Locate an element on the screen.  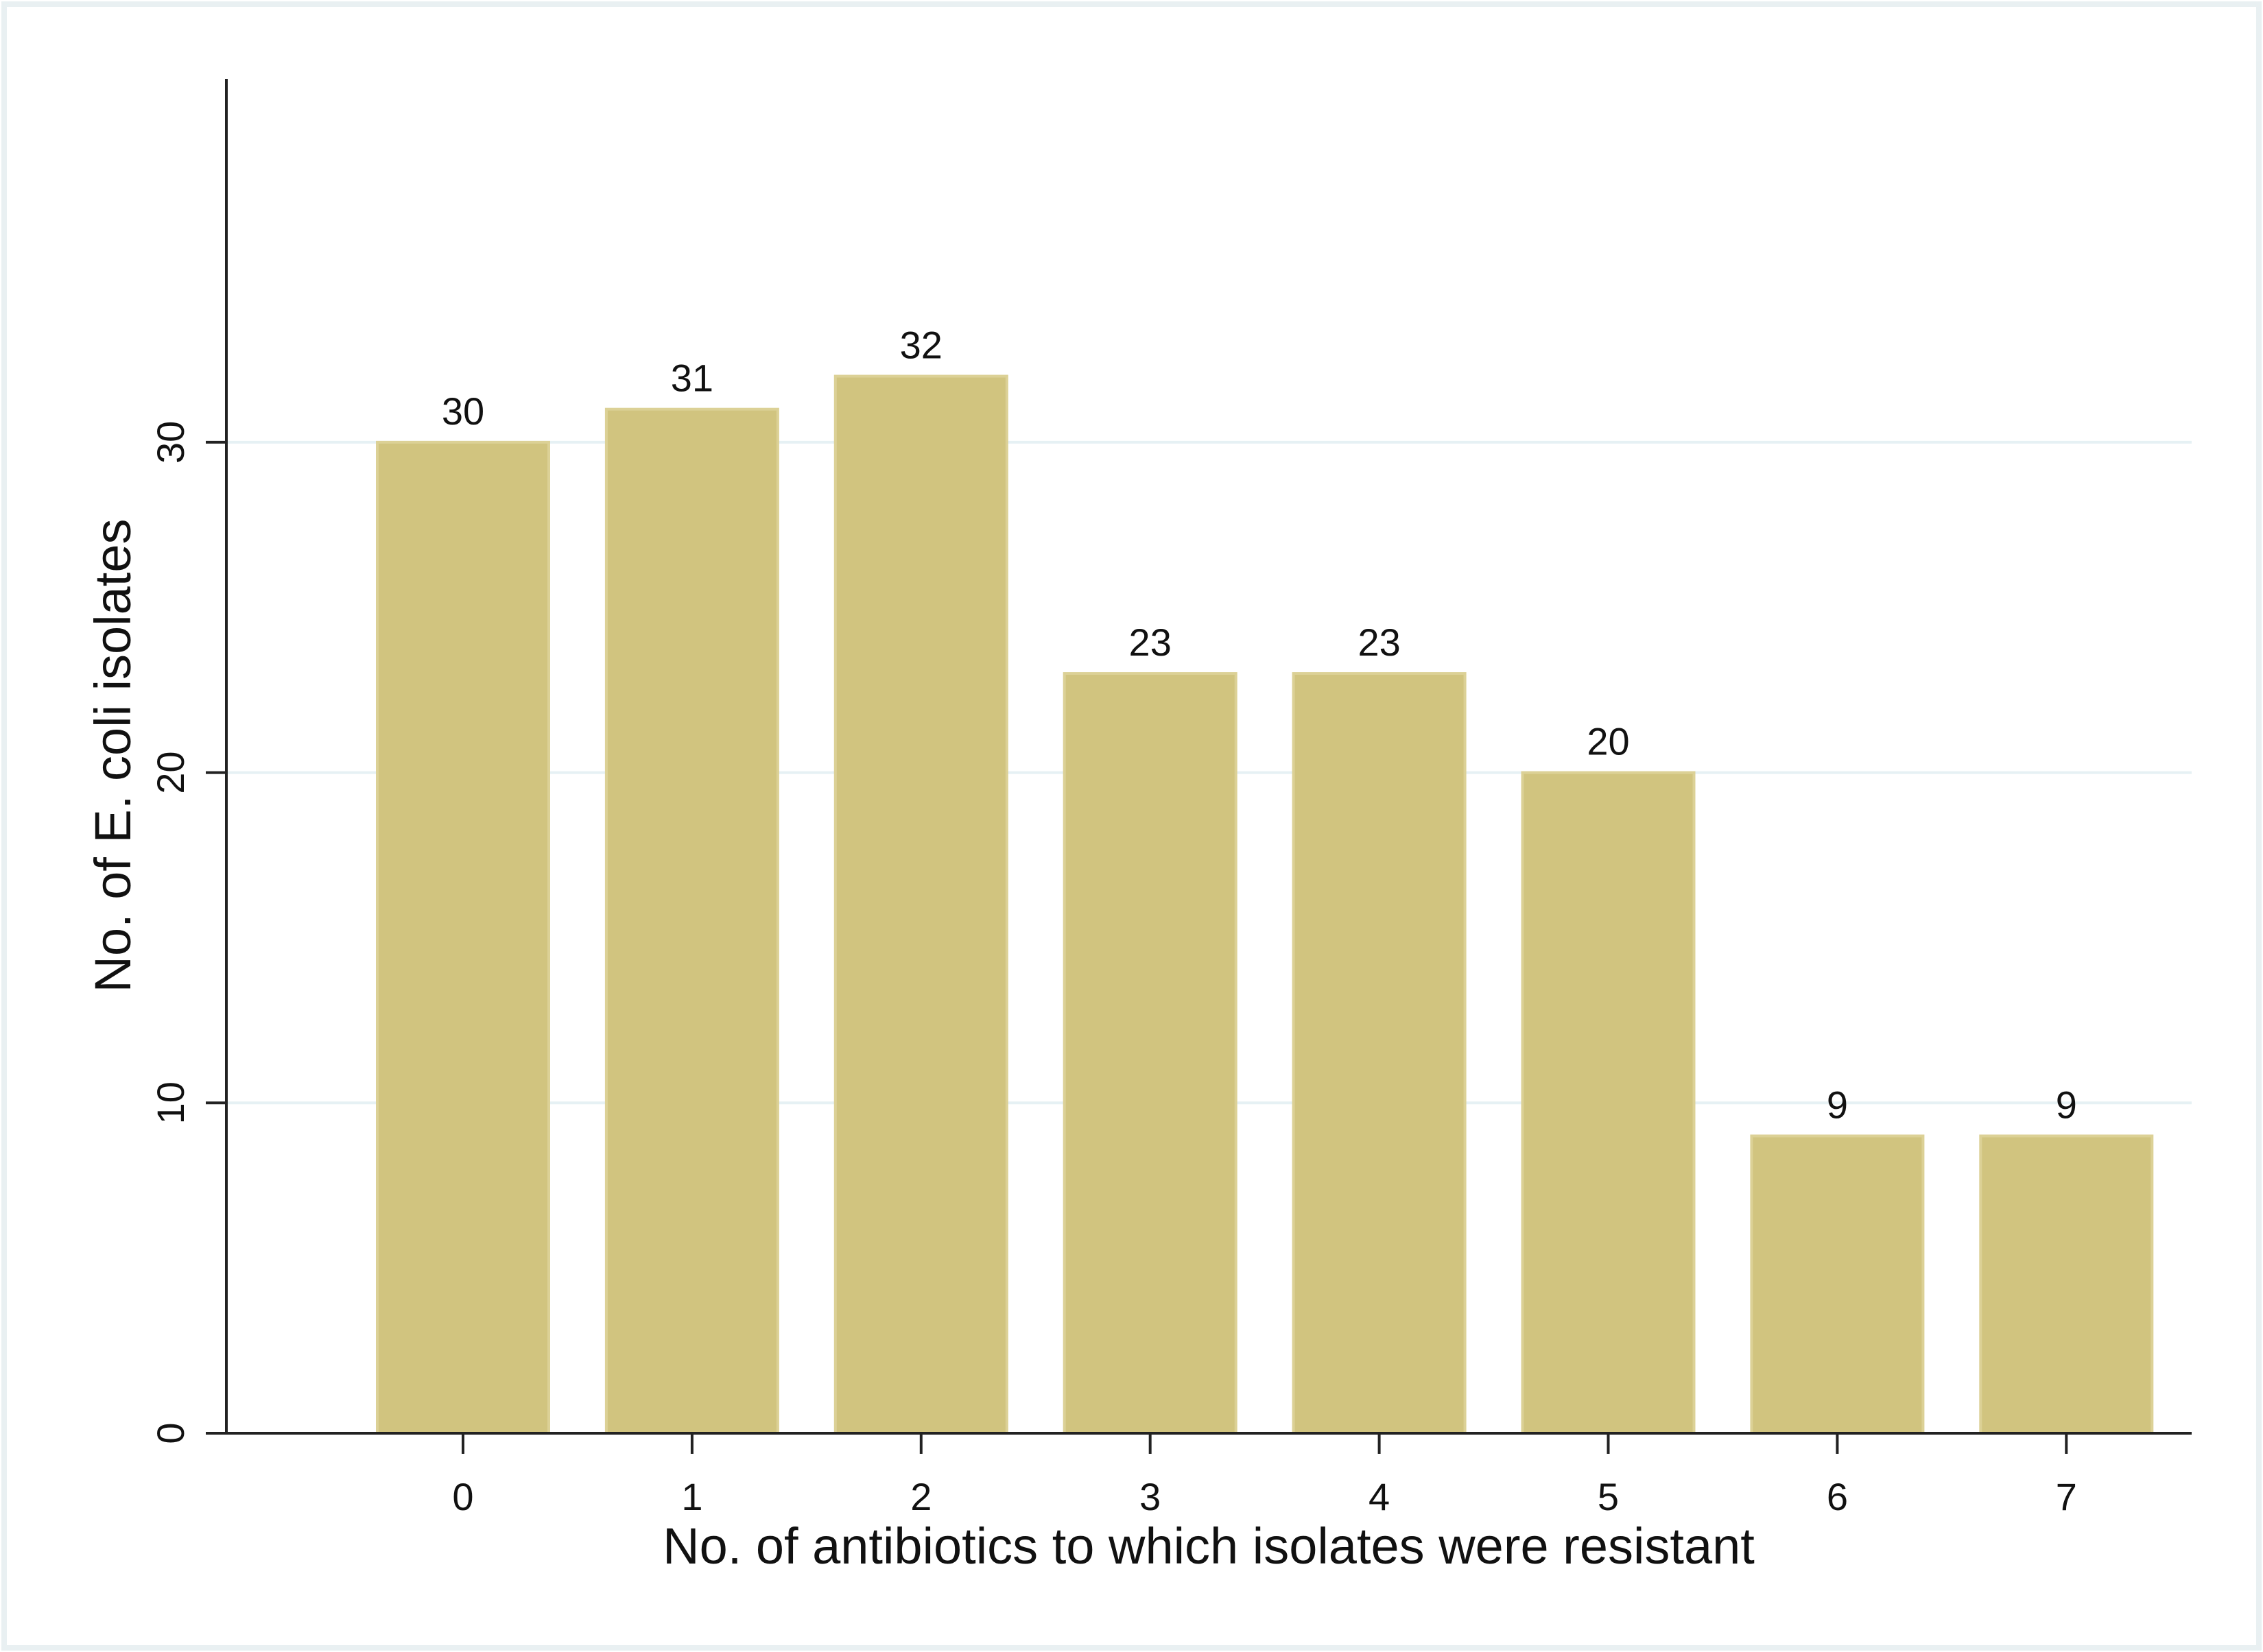
y-tick-label-0: 0 is located at coordinates (170, 1433).